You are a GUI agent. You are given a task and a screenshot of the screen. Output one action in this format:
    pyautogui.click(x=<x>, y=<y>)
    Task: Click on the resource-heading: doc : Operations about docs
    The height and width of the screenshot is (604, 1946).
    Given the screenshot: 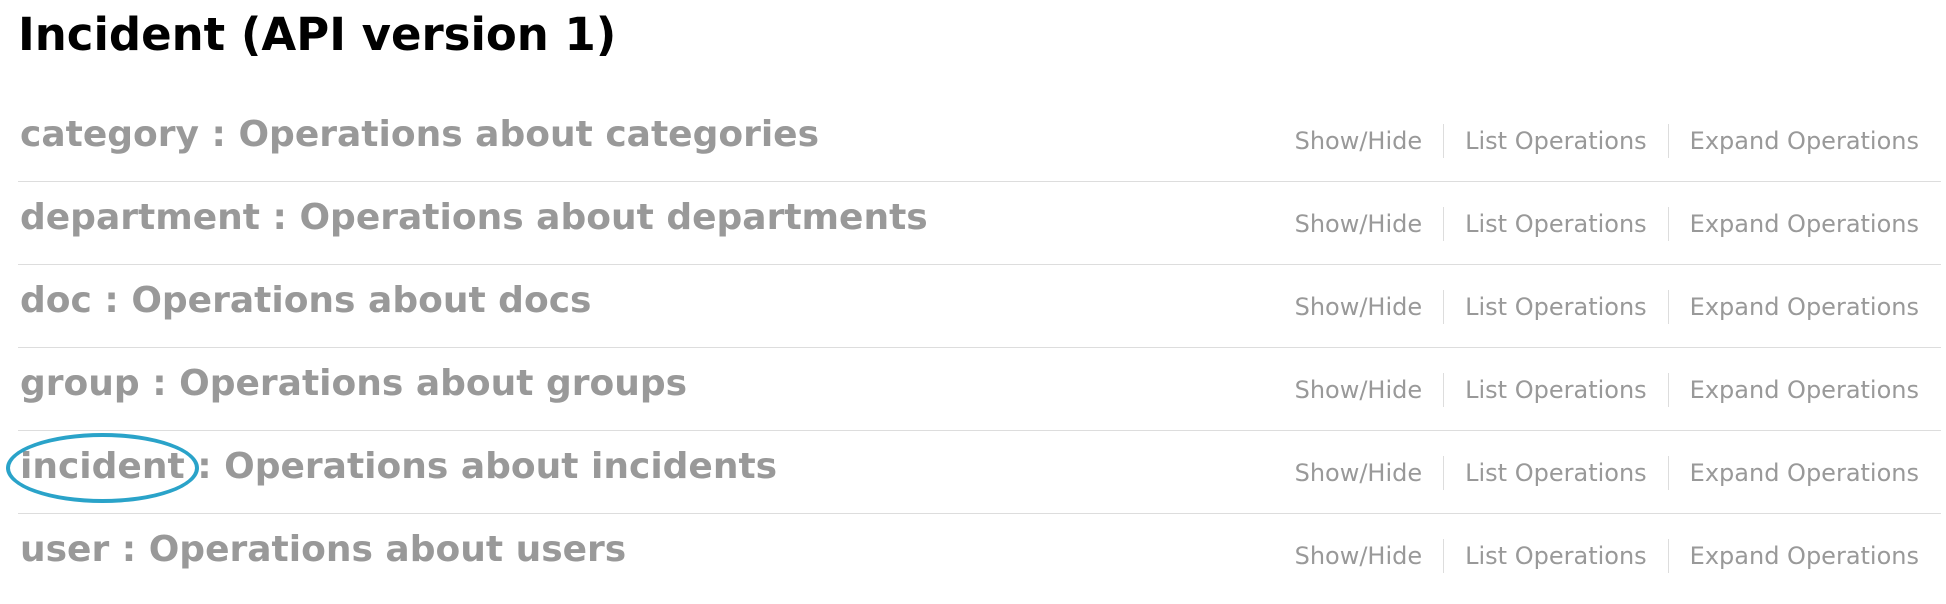 What is the action you would take?
    pyautogui.click(x=305, y=301)
    